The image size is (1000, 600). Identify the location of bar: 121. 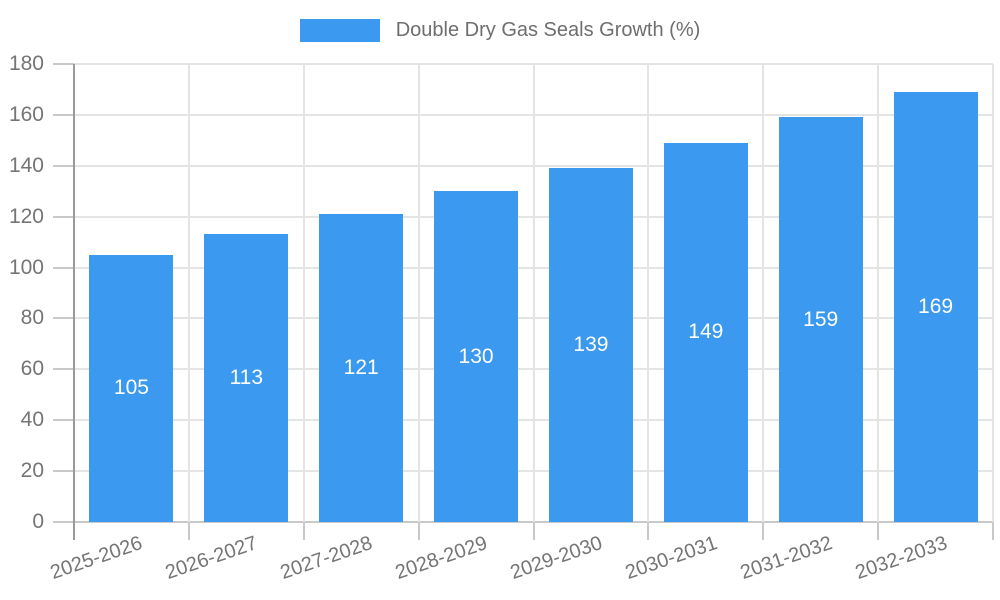
(361, 368).